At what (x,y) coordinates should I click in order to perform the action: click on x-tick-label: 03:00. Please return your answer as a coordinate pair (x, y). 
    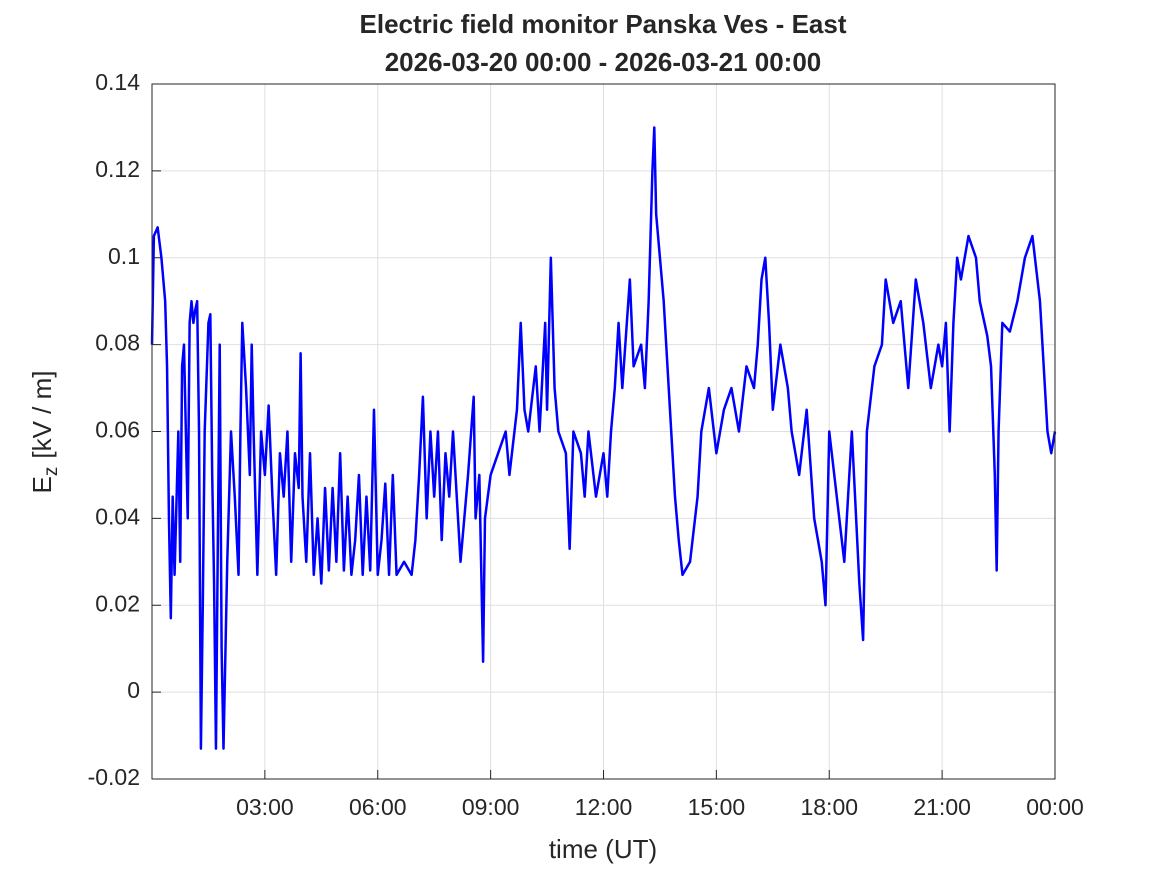
    Looking at the image, I should click on (265, 807).